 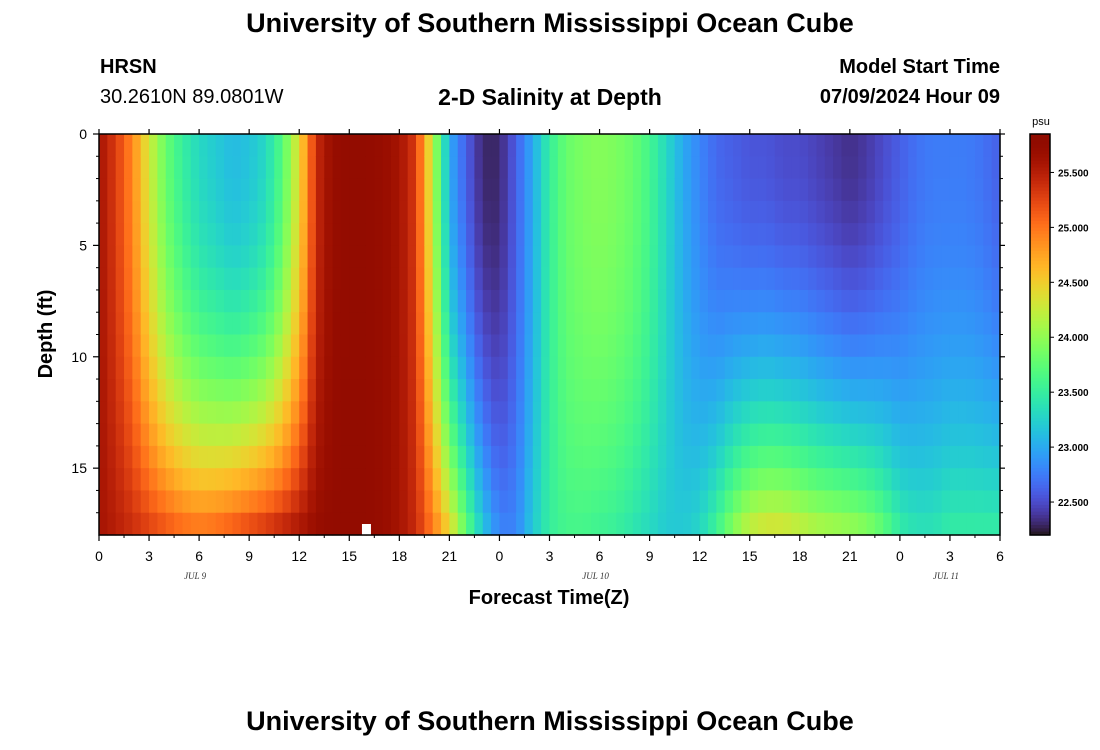 What do you see at coordinates (750, 556) in the screenshot?
I see `x-tick-label: 15` at bounding box center [750, 556].